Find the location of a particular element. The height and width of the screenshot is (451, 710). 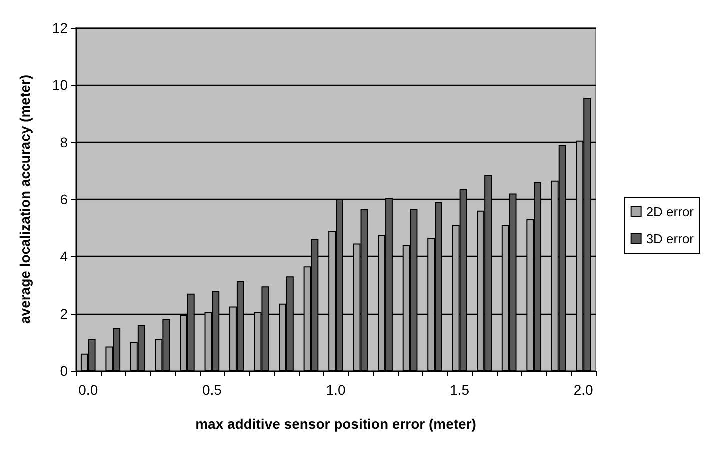

x-tick-label: 0.0 is located at coordinates (88, 390).